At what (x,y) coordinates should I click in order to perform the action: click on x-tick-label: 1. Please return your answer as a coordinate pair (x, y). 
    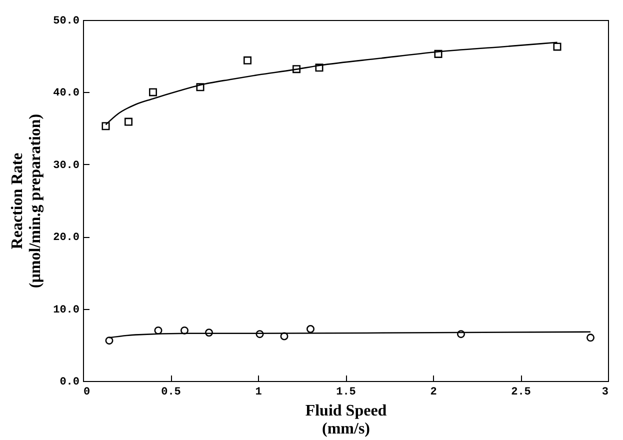
    Looking at the image, I should click on (258, 392).